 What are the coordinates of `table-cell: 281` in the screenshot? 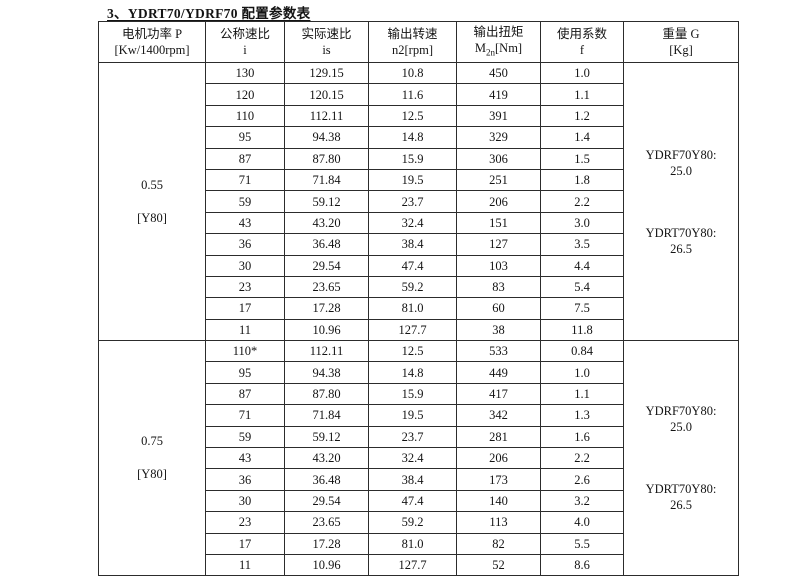 It's located at (498, 437).